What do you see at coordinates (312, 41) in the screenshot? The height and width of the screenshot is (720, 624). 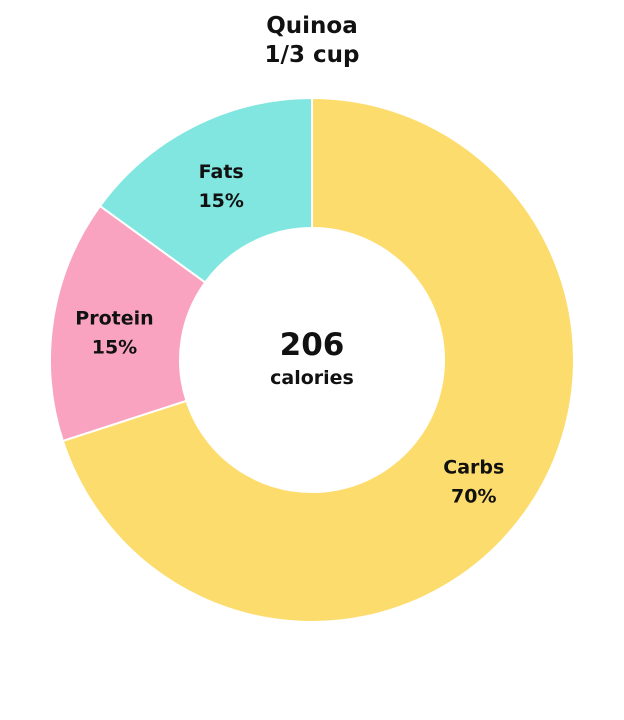 I see `chart-title-block: Quinoa 1/3 cup` at bounding box center [312, 41].